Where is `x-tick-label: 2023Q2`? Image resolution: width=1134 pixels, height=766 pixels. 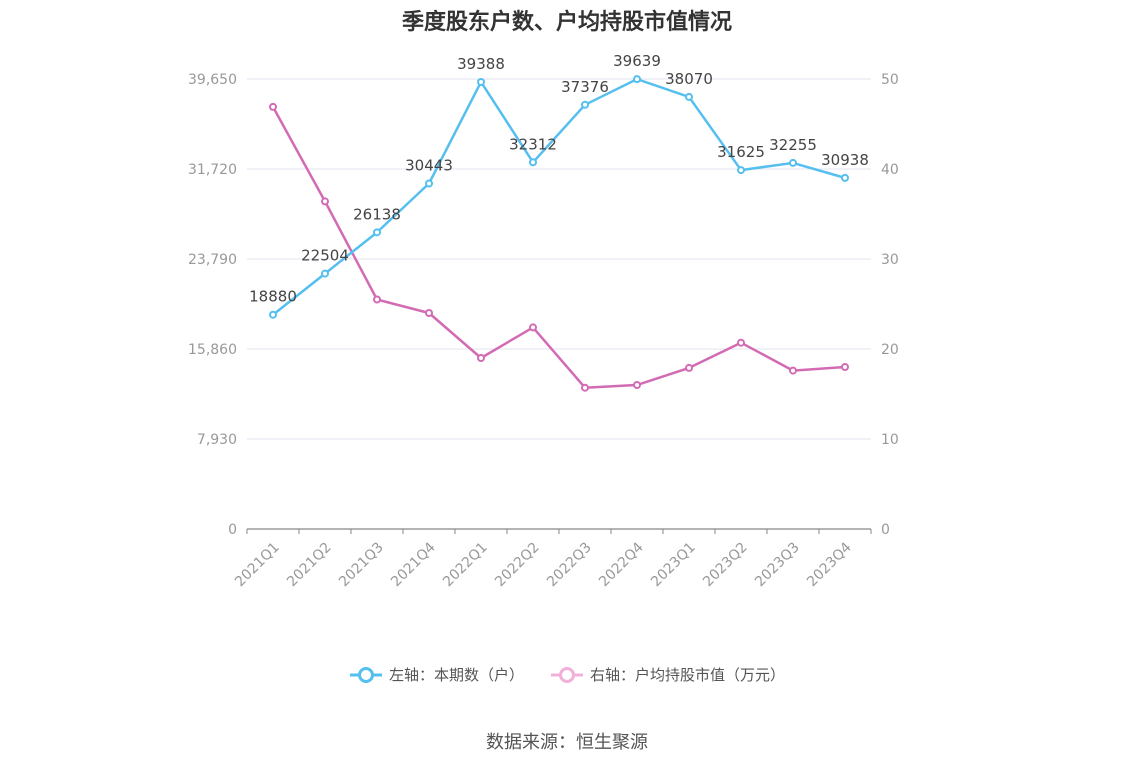 x-tick-label: 2023Q2 is located at coordinates (725, 564).